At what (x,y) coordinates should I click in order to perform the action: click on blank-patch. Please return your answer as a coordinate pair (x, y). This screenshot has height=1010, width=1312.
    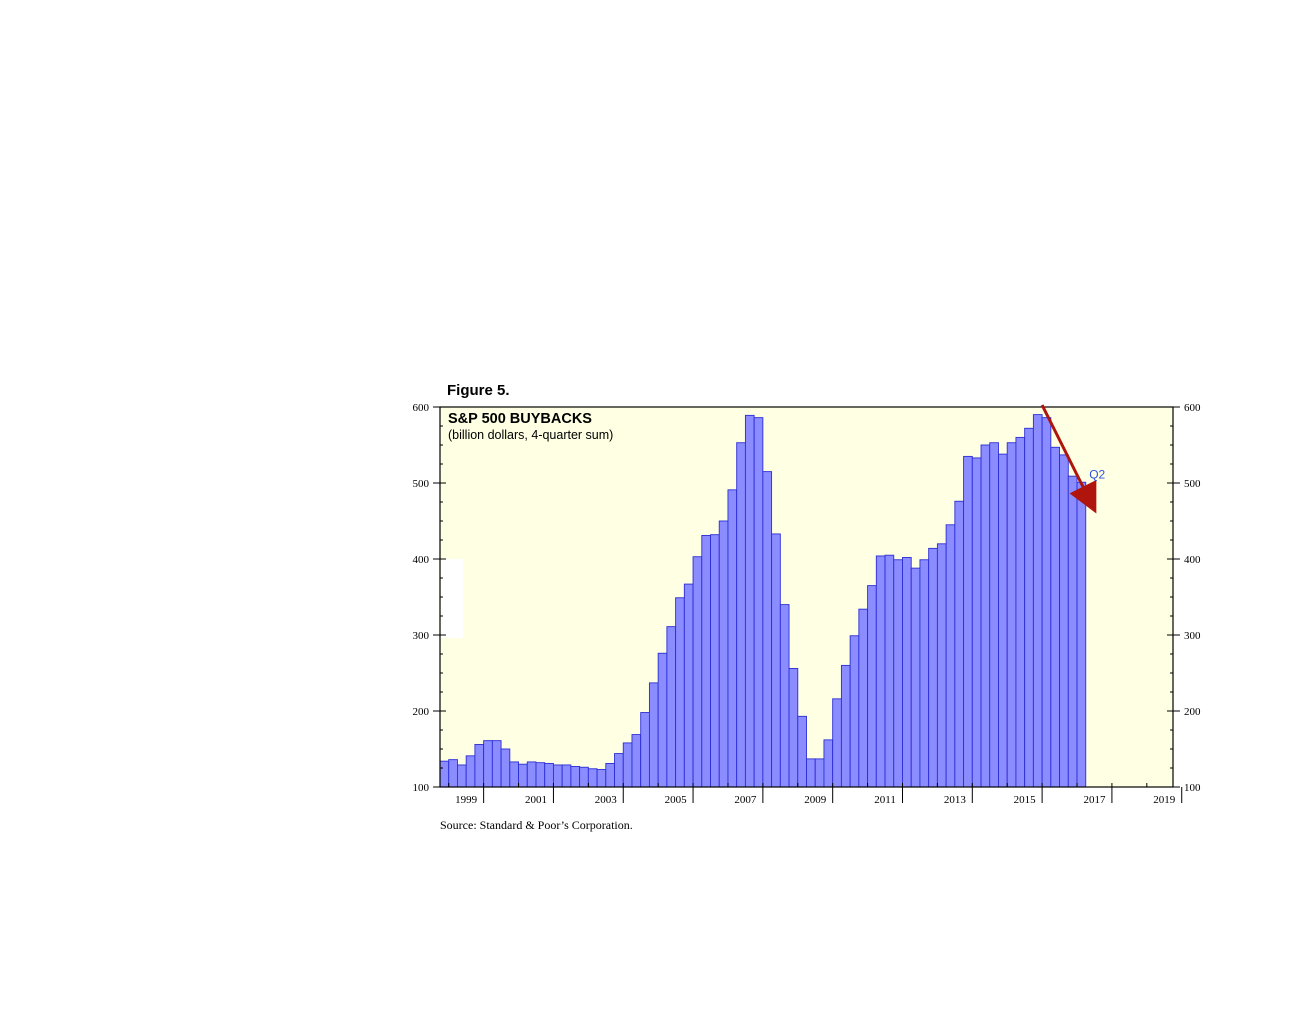
    Looking at the image, I should click on (452, 599).